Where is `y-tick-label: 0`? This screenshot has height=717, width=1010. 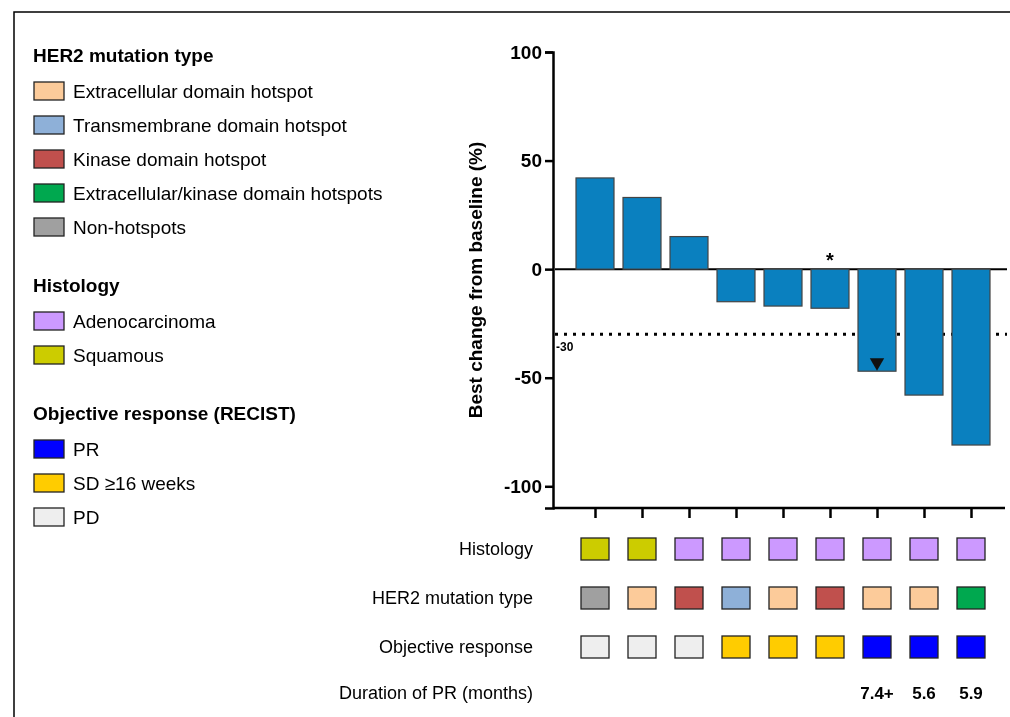
y-tick-label: 0 is located at coordinates (536, 269).